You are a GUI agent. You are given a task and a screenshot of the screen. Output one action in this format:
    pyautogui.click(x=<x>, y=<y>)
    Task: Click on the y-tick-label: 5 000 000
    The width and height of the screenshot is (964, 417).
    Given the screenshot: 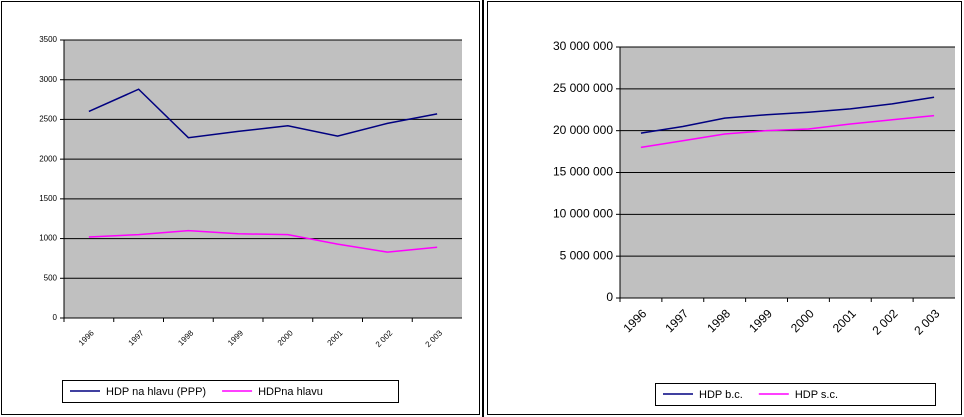 What is the action you would take?
    pyautogui.click(x=587, y=255)
    